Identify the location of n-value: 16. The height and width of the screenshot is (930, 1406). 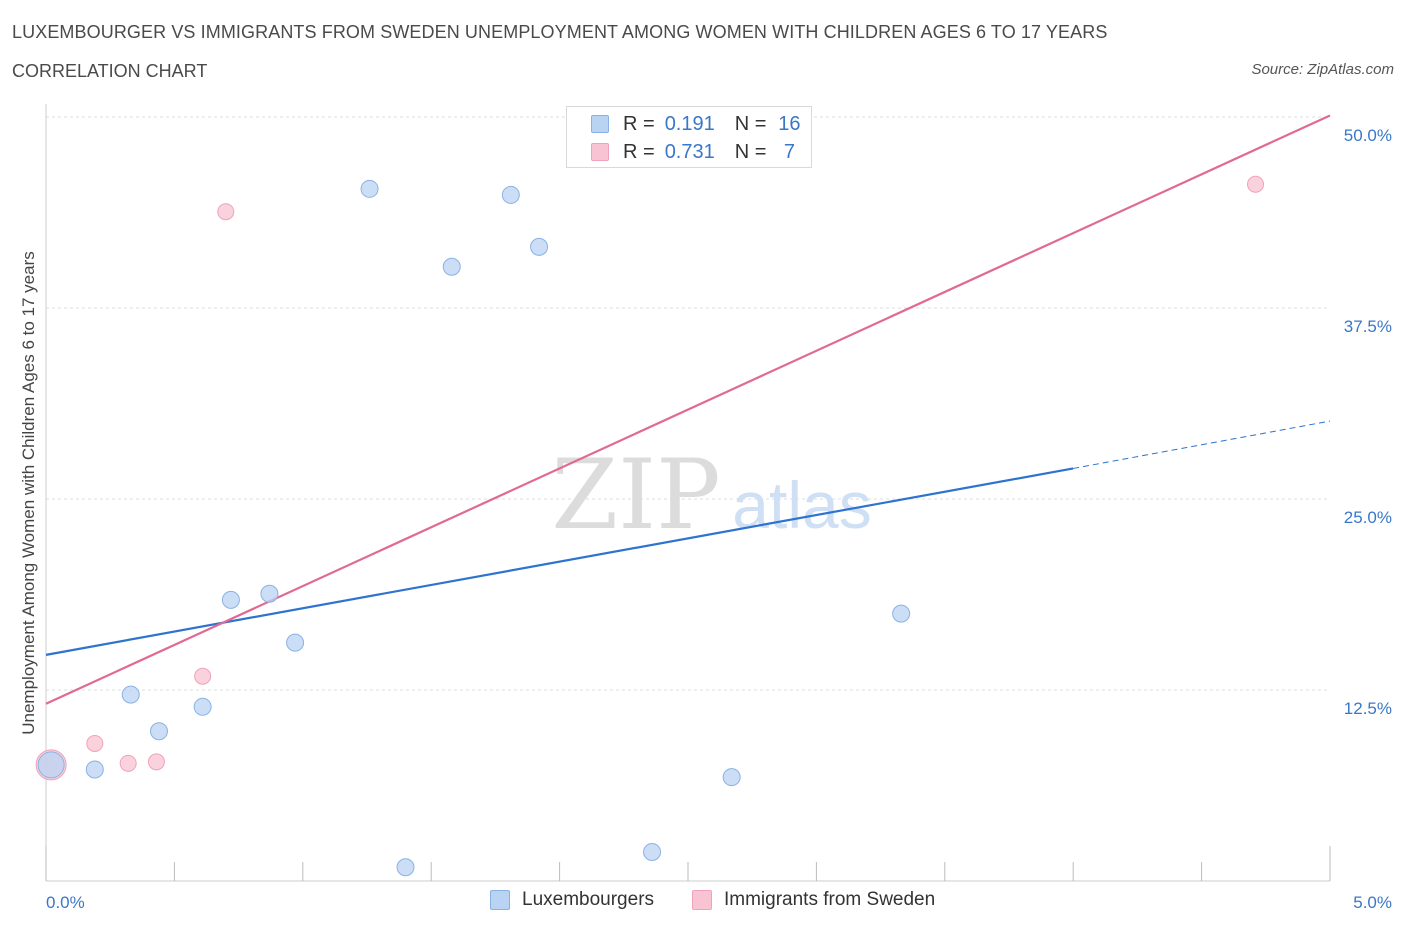
(789, 123).